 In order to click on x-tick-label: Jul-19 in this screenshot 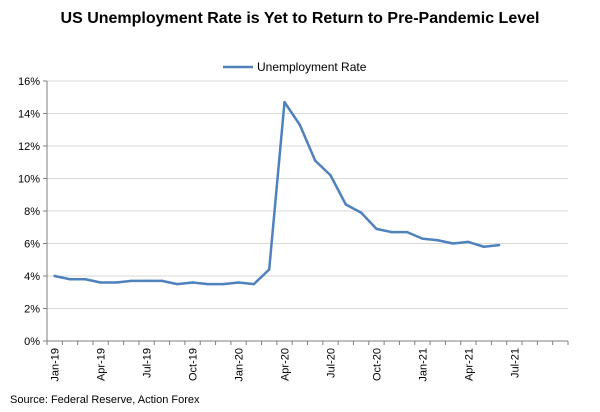, I will do `click(148, 363)`.